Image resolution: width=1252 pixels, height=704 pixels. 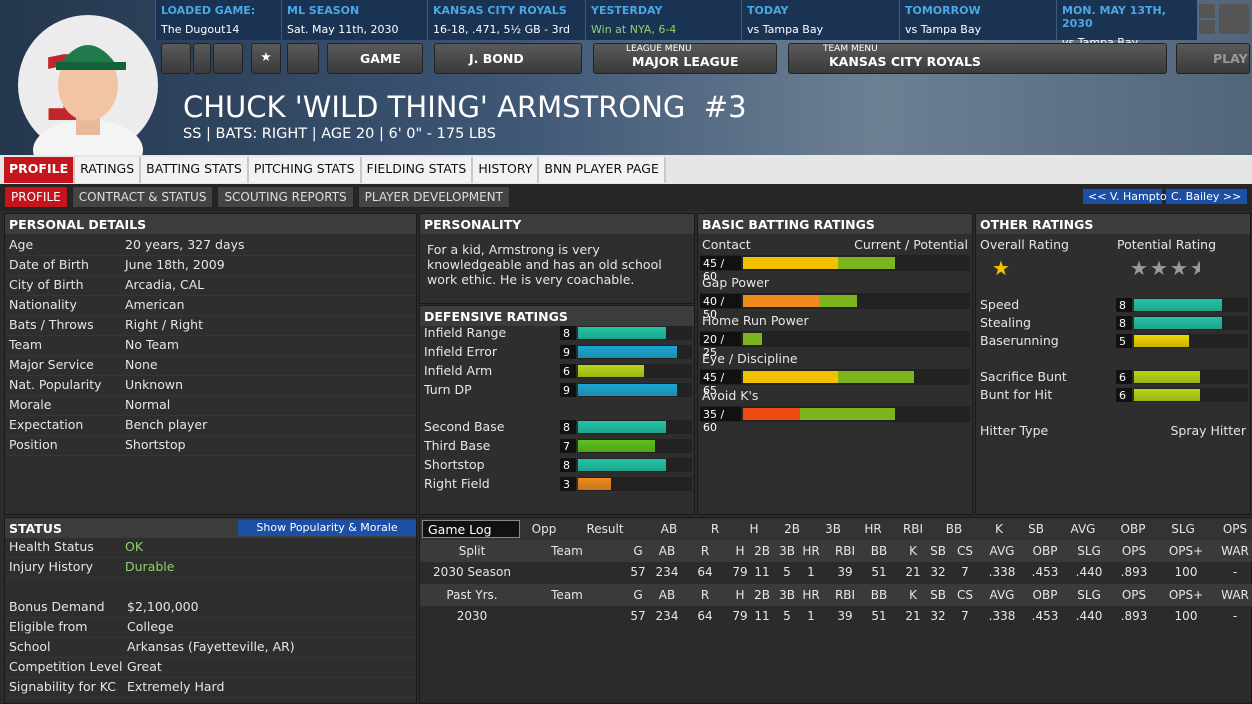 What do you see at coordinates (659, 49) in the screenshot?
I see `caption: LEAGUE MENU` at bounding box center [659, 49].